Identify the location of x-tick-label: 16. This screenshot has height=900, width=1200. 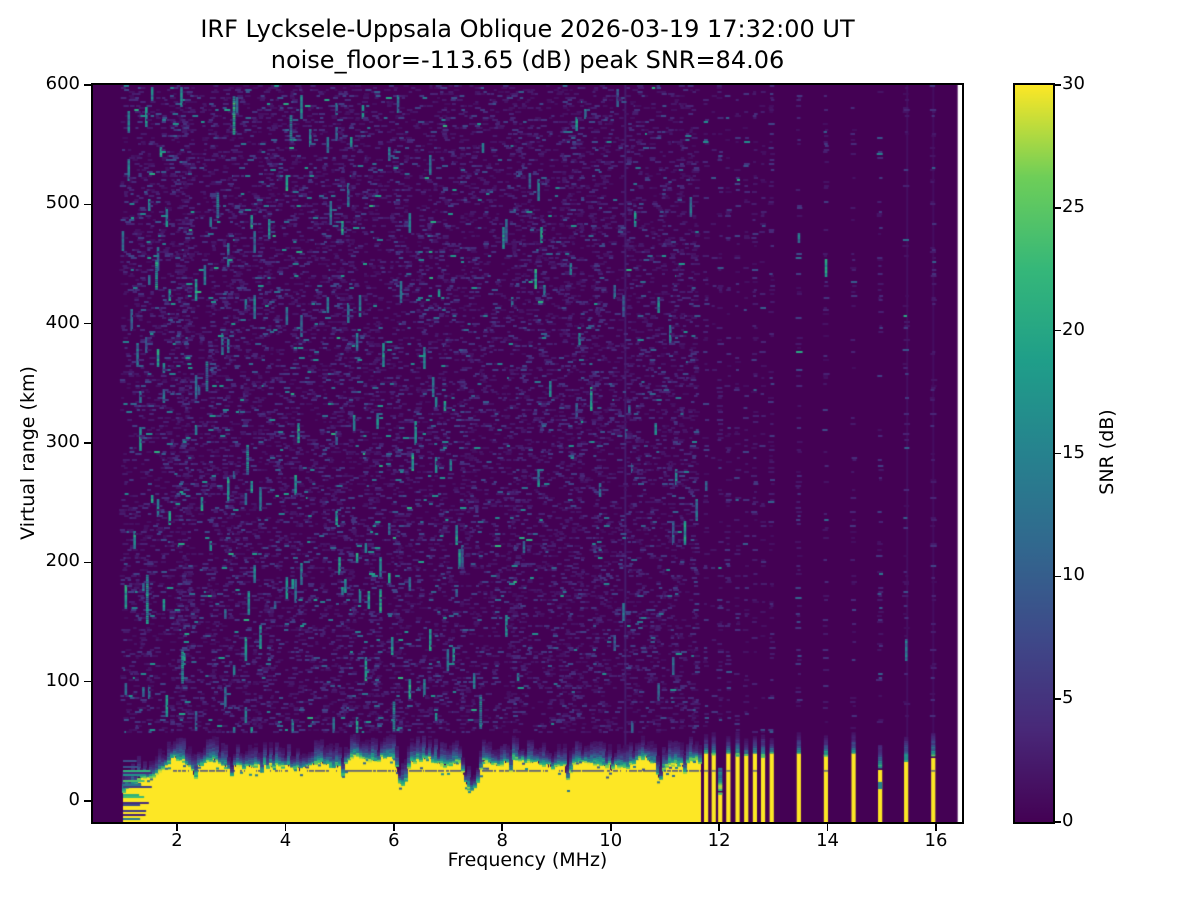
(936, 840).